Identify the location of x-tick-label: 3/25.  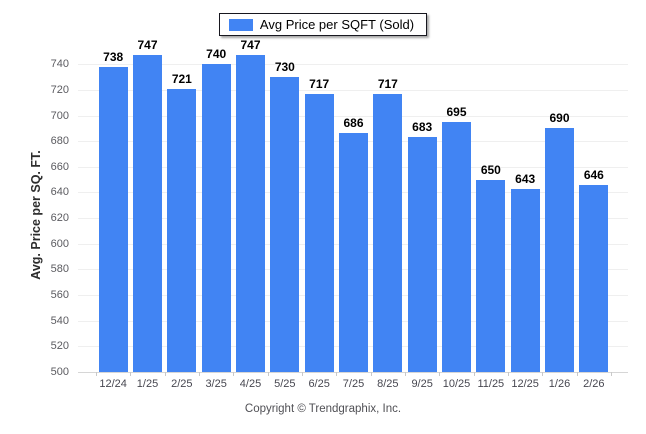
(216, 384).